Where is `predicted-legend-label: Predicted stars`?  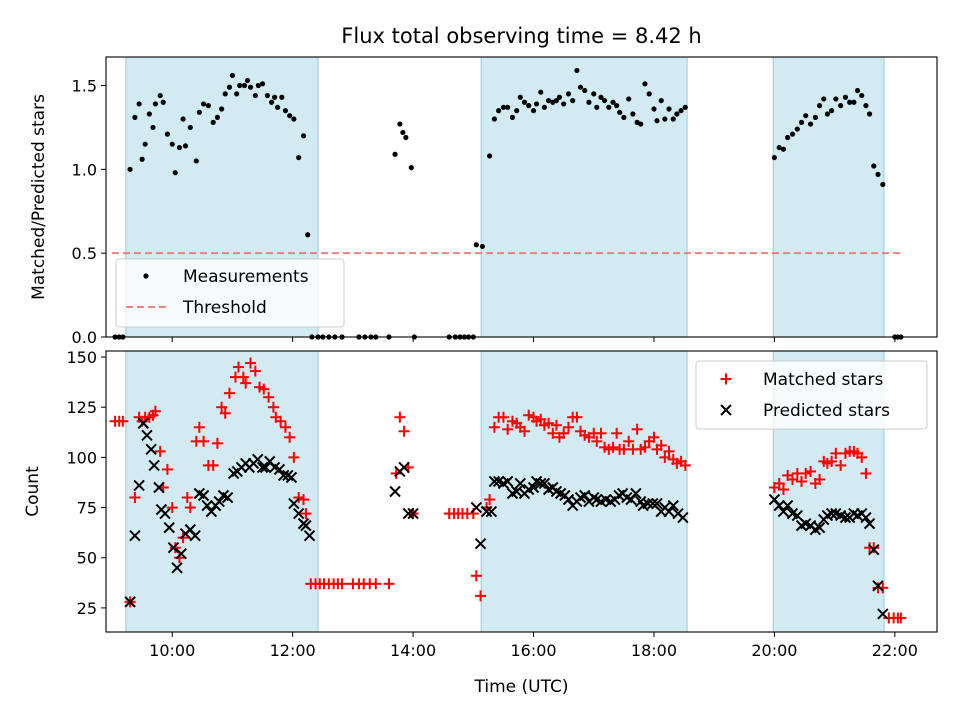
predicted-legend-label: Predicted stars is located at coordinates (826, 411).